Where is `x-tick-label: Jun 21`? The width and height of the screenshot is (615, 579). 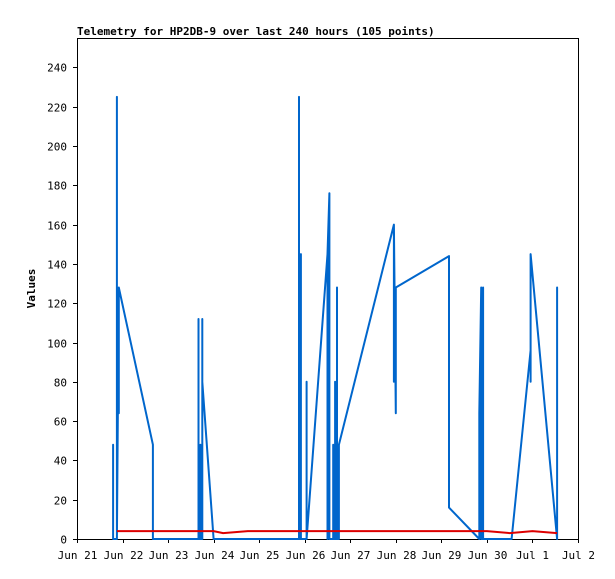 x-tick-label: Jun 21 is located at coordinates (78, 555).